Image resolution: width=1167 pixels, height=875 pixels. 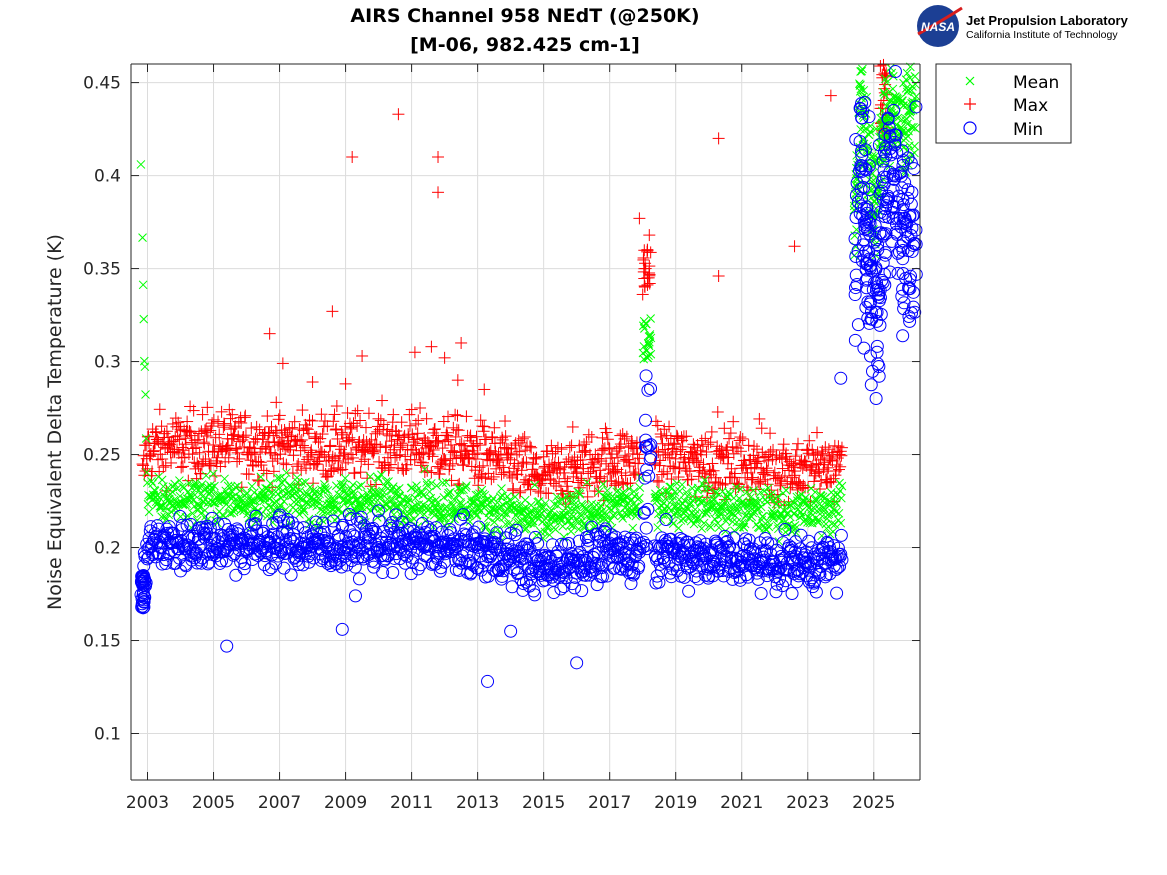 I want to click on y-tick-label: 0.3, so click(x=107, y=363).